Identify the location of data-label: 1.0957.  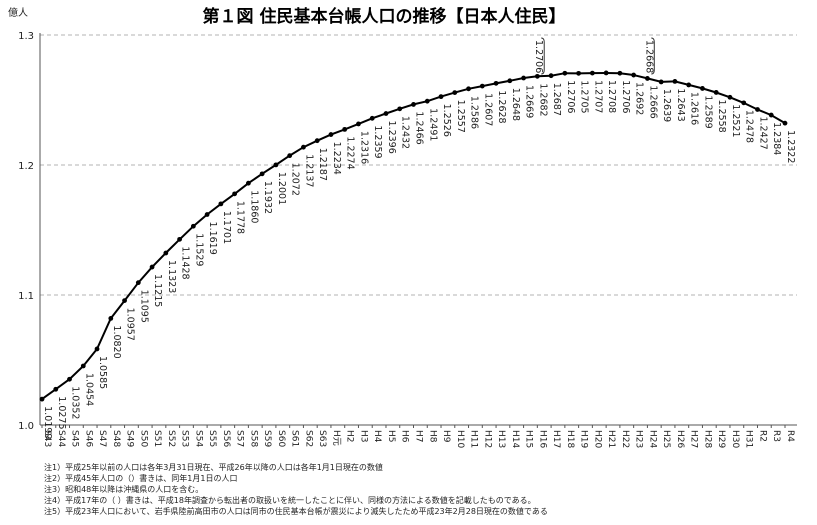
(130, 324).